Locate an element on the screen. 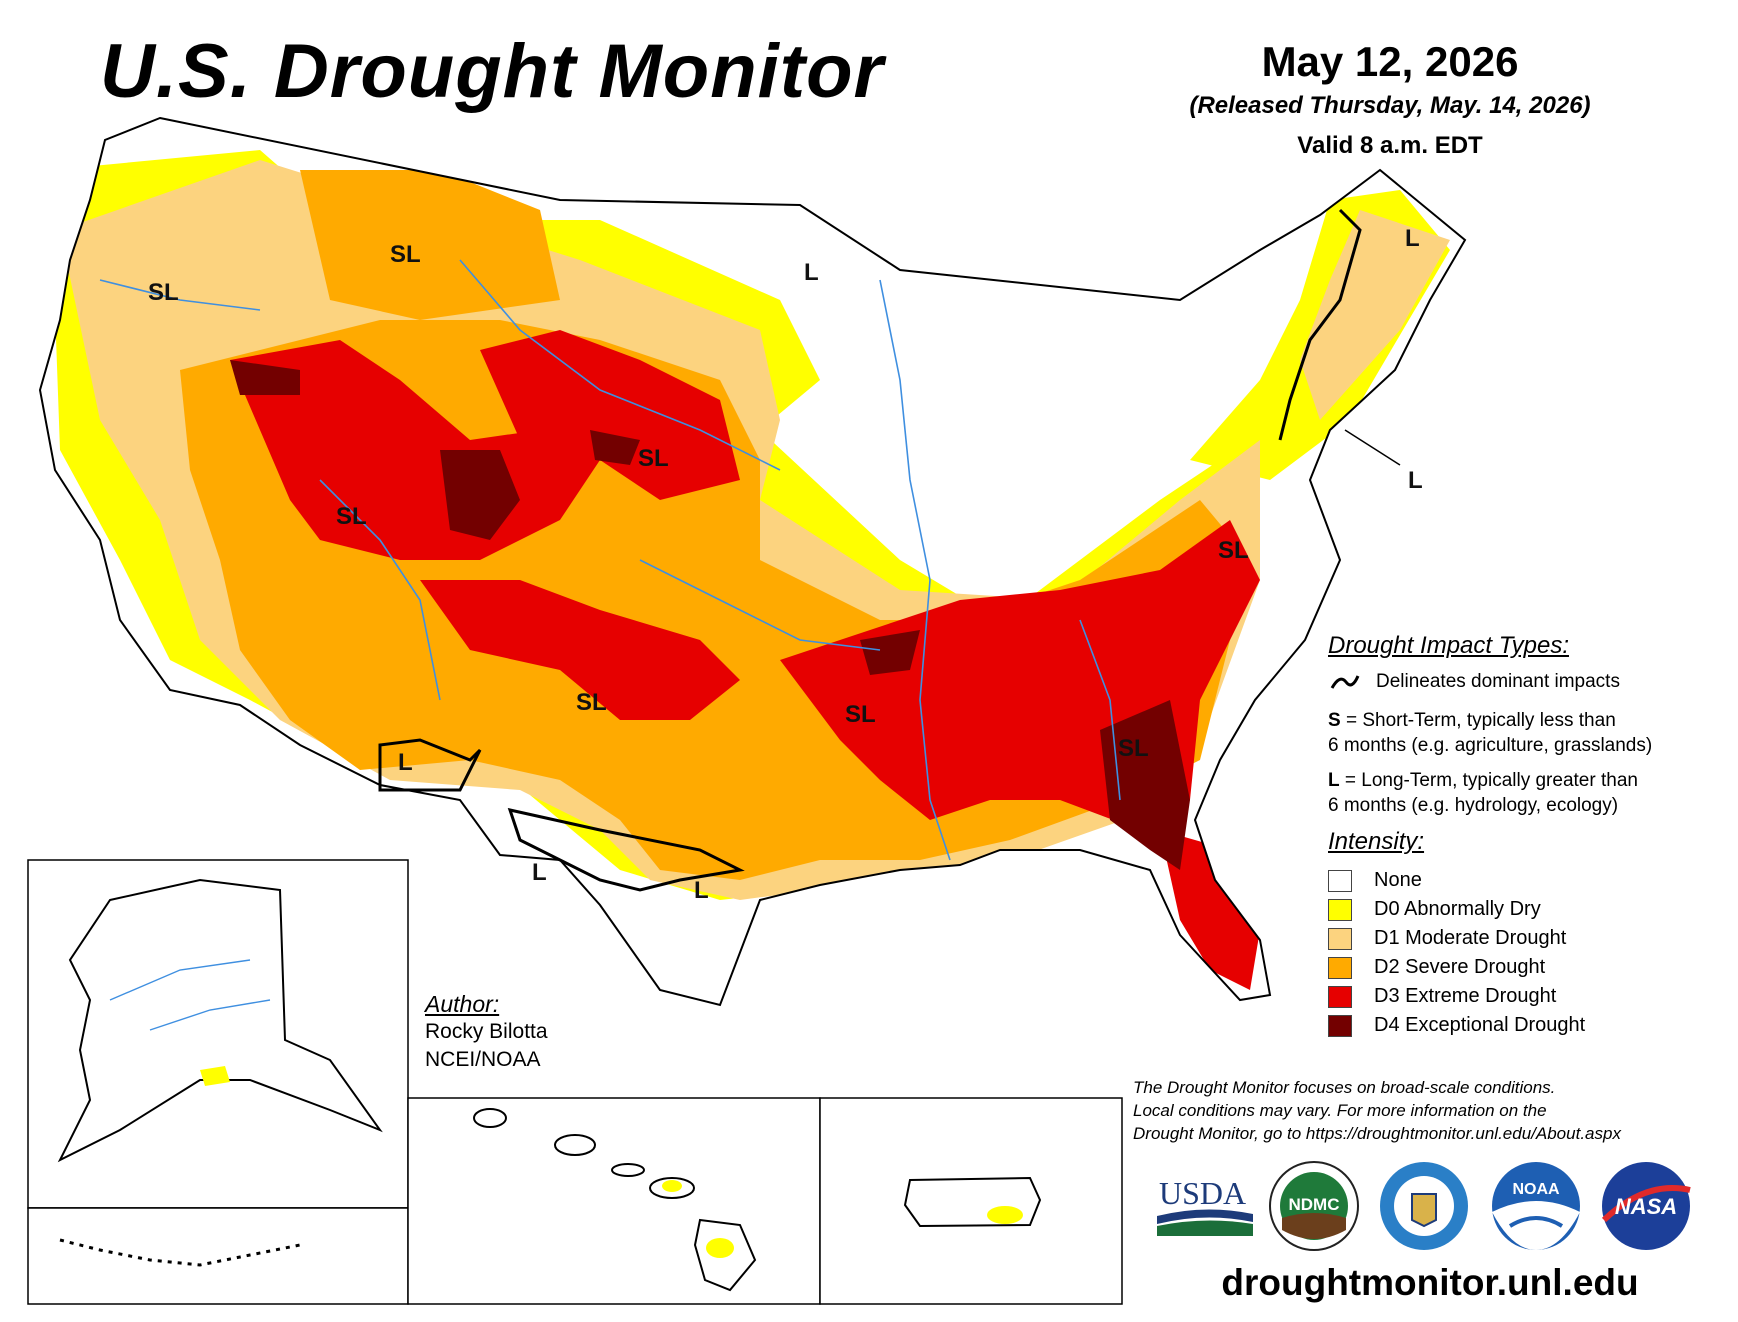 The width and height of the screenshot is (1738, 1322). author-name: Rocky Bilotta is located at coordinates (486, 1031).